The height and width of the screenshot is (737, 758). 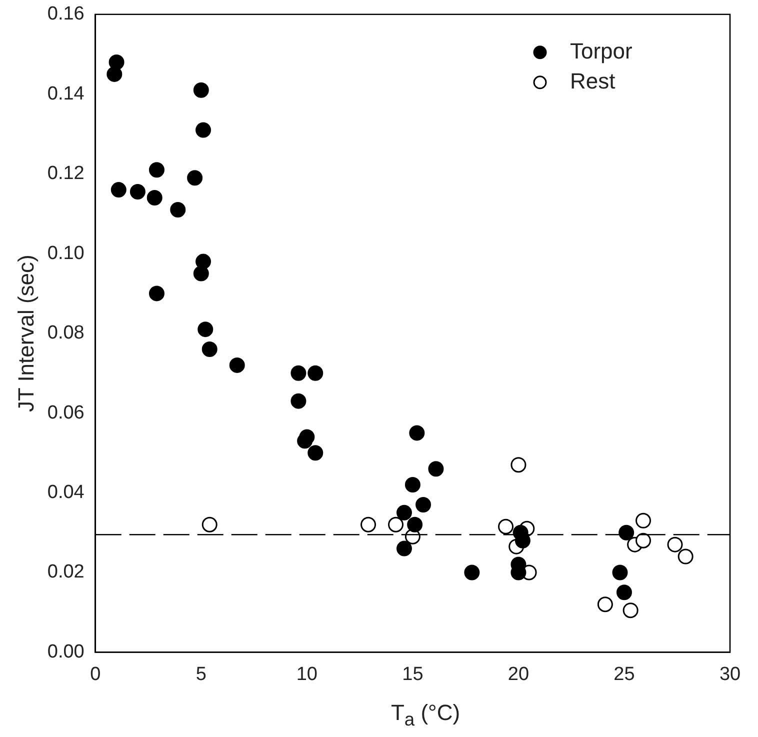 I want to click on x-tick-label: 5, so click(x=201, y=674).